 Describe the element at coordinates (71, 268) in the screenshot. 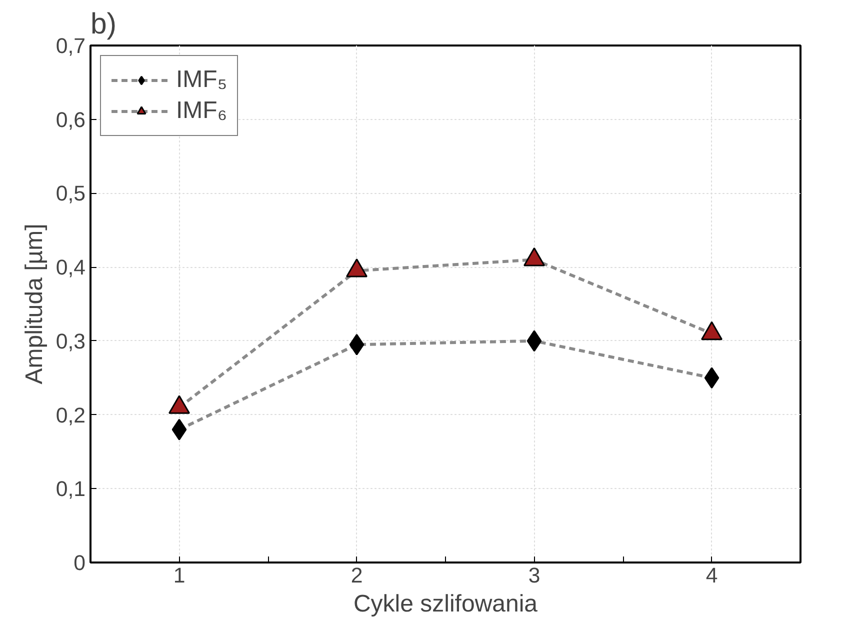

I see `y-tick-label: 0,4` at that location.